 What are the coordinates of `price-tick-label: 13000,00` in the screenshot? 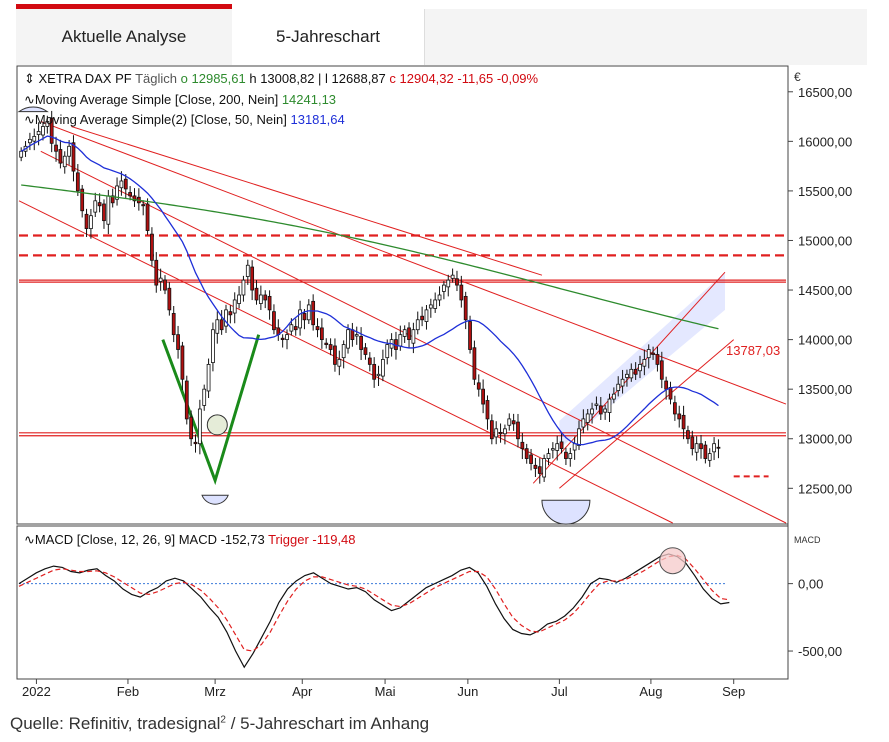 It's located at (825, 439).